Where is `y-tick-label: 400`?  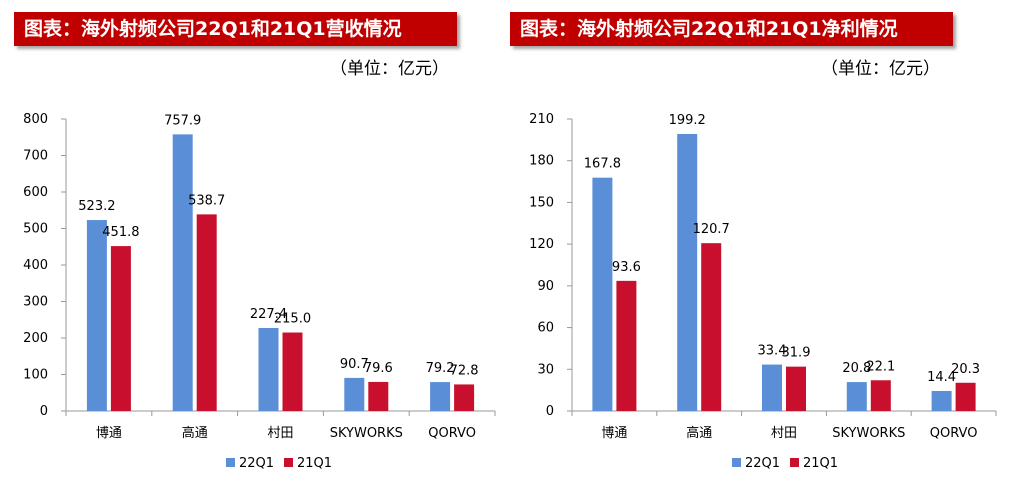
y-tick-label: 400 is located at coordinates (35, 265).